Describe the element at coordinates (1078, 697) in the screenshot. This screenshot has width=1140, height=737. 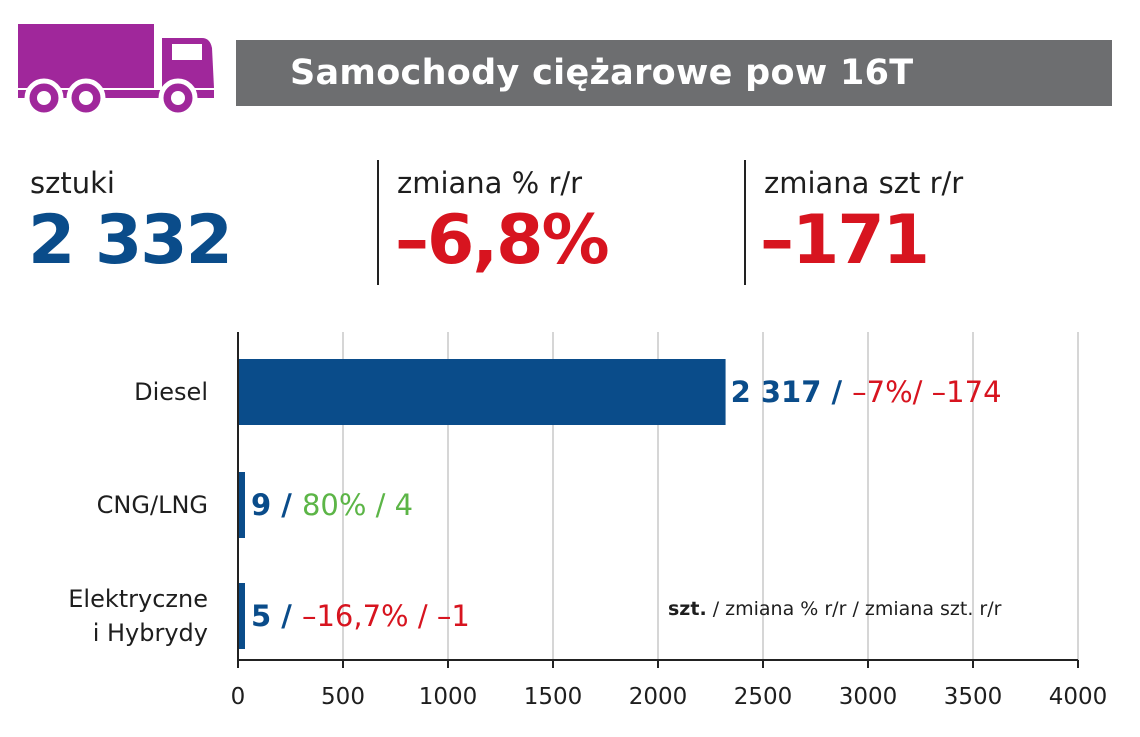
I see `x-tick-label: 4000` at that location.